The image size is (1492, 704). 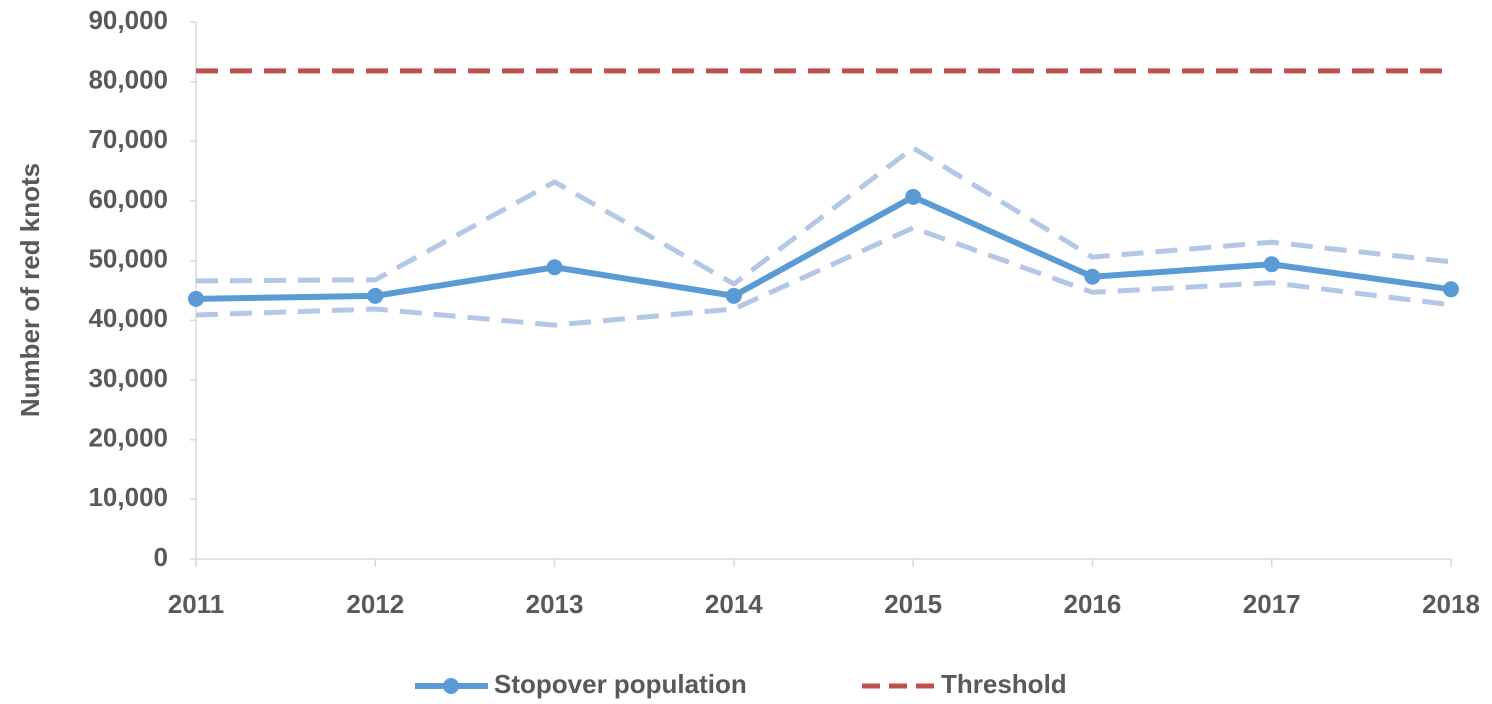 What do you see at coordinates (128, 497) in the screenshot?
I see `y-tick-label: 10,000` at bounding box center [128, 497].